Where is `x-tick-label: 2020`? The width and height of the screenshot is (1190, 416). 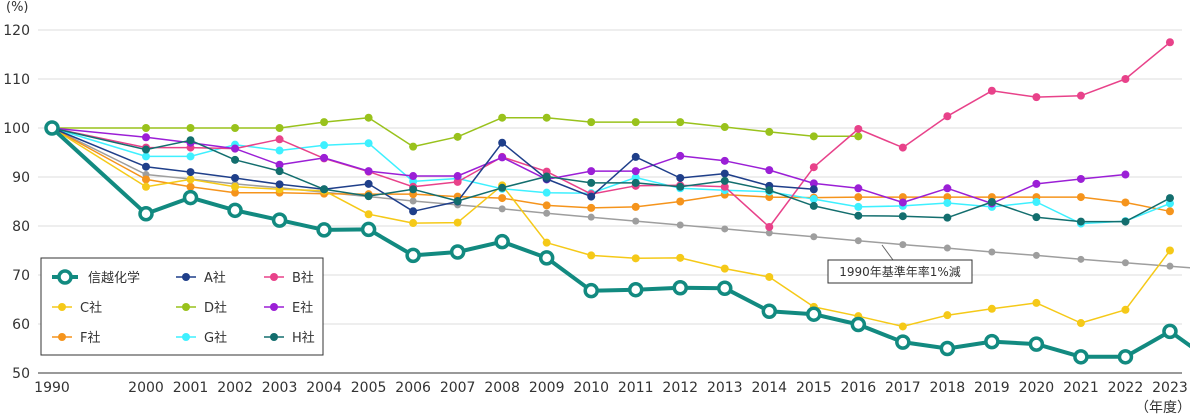
x-tick-label: 2020 is located at coordinates (1037, 388).